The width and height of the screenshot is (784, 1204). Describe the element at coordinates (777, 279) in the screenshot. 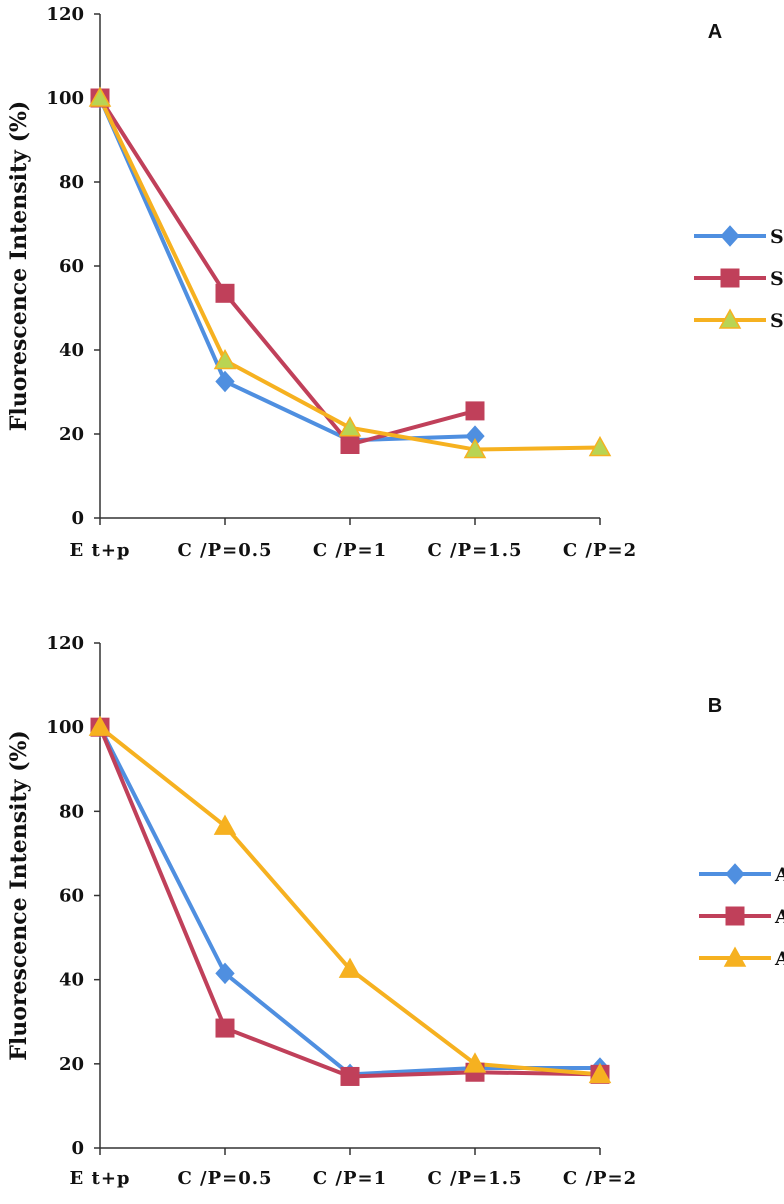

I see `legend-label: S10` at that location.